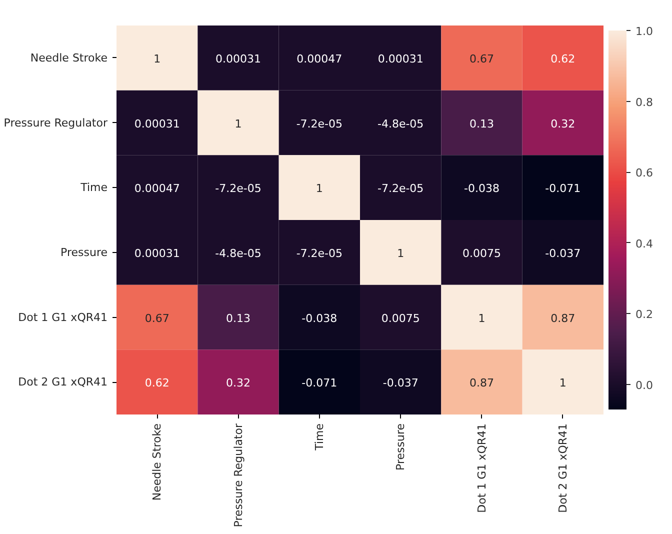  I want to click on y-tick-label: Dot 1 G1 xQR41, so click(63, 317).